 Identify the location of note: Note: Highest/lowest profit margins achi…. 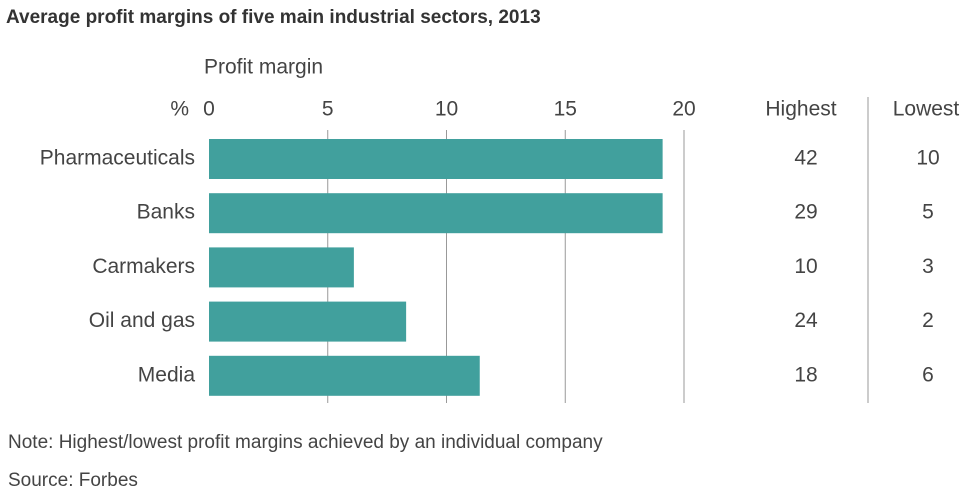
(305, 442).